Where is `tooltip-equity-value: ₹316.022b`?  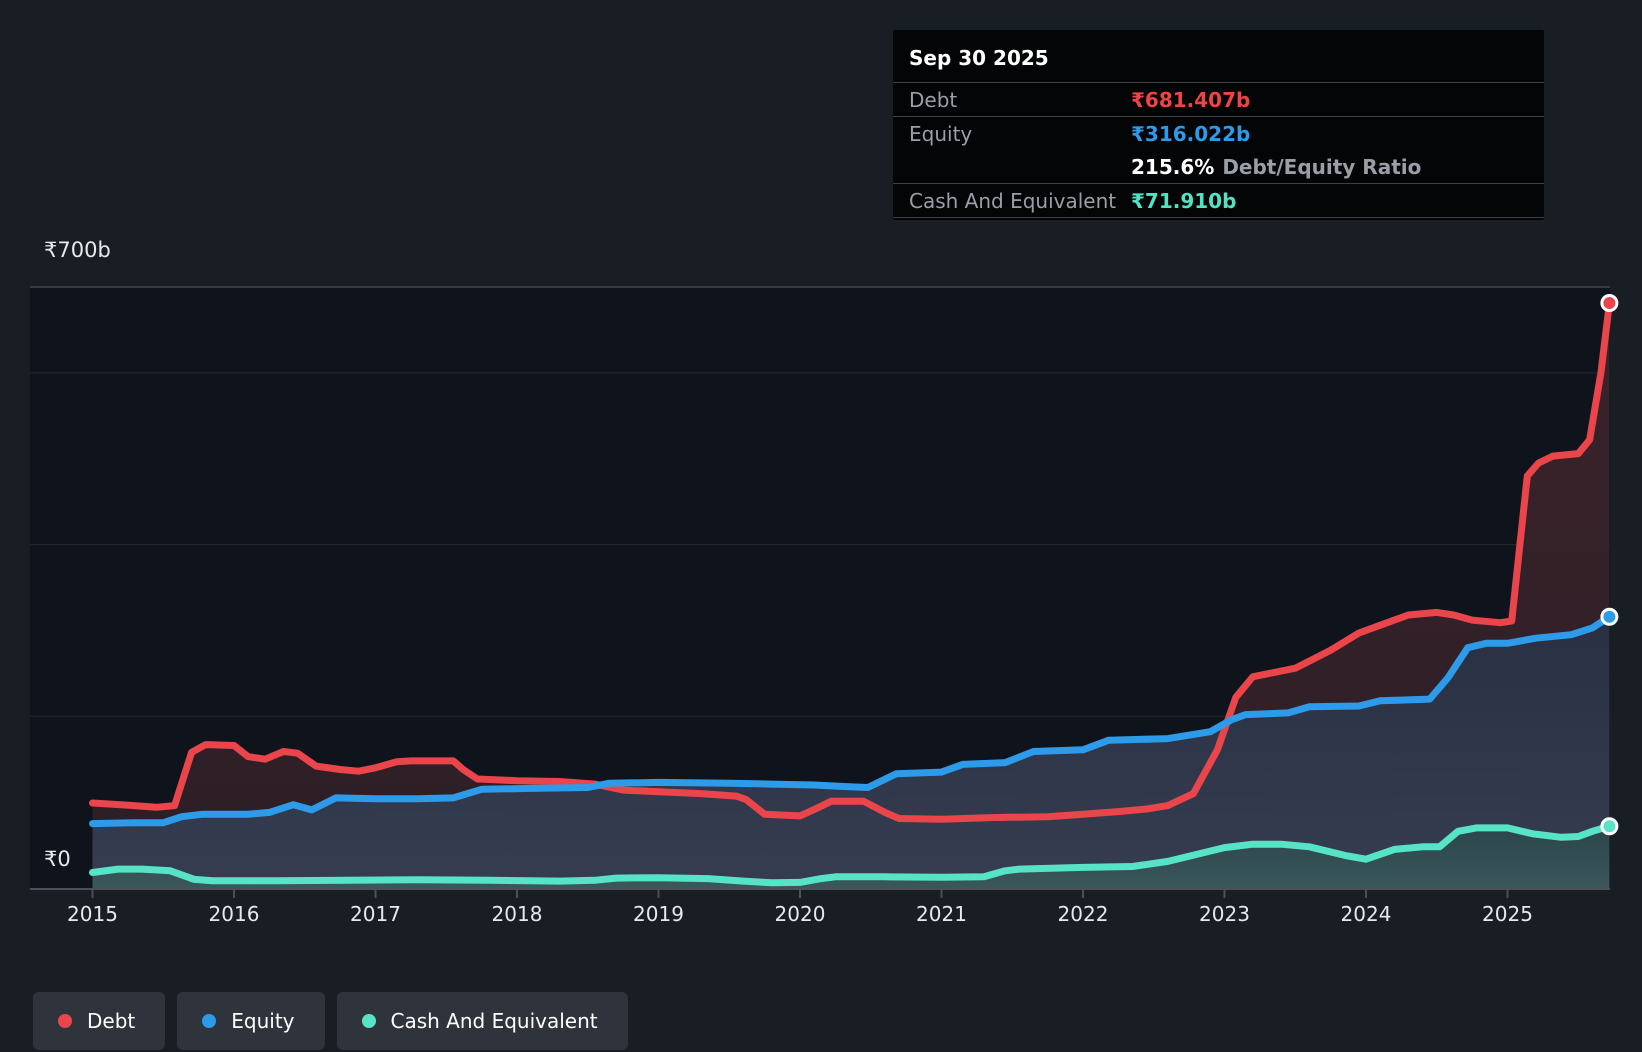 tooltip-equity-value: ₹316.022b is located at coordinates (1191, 133).